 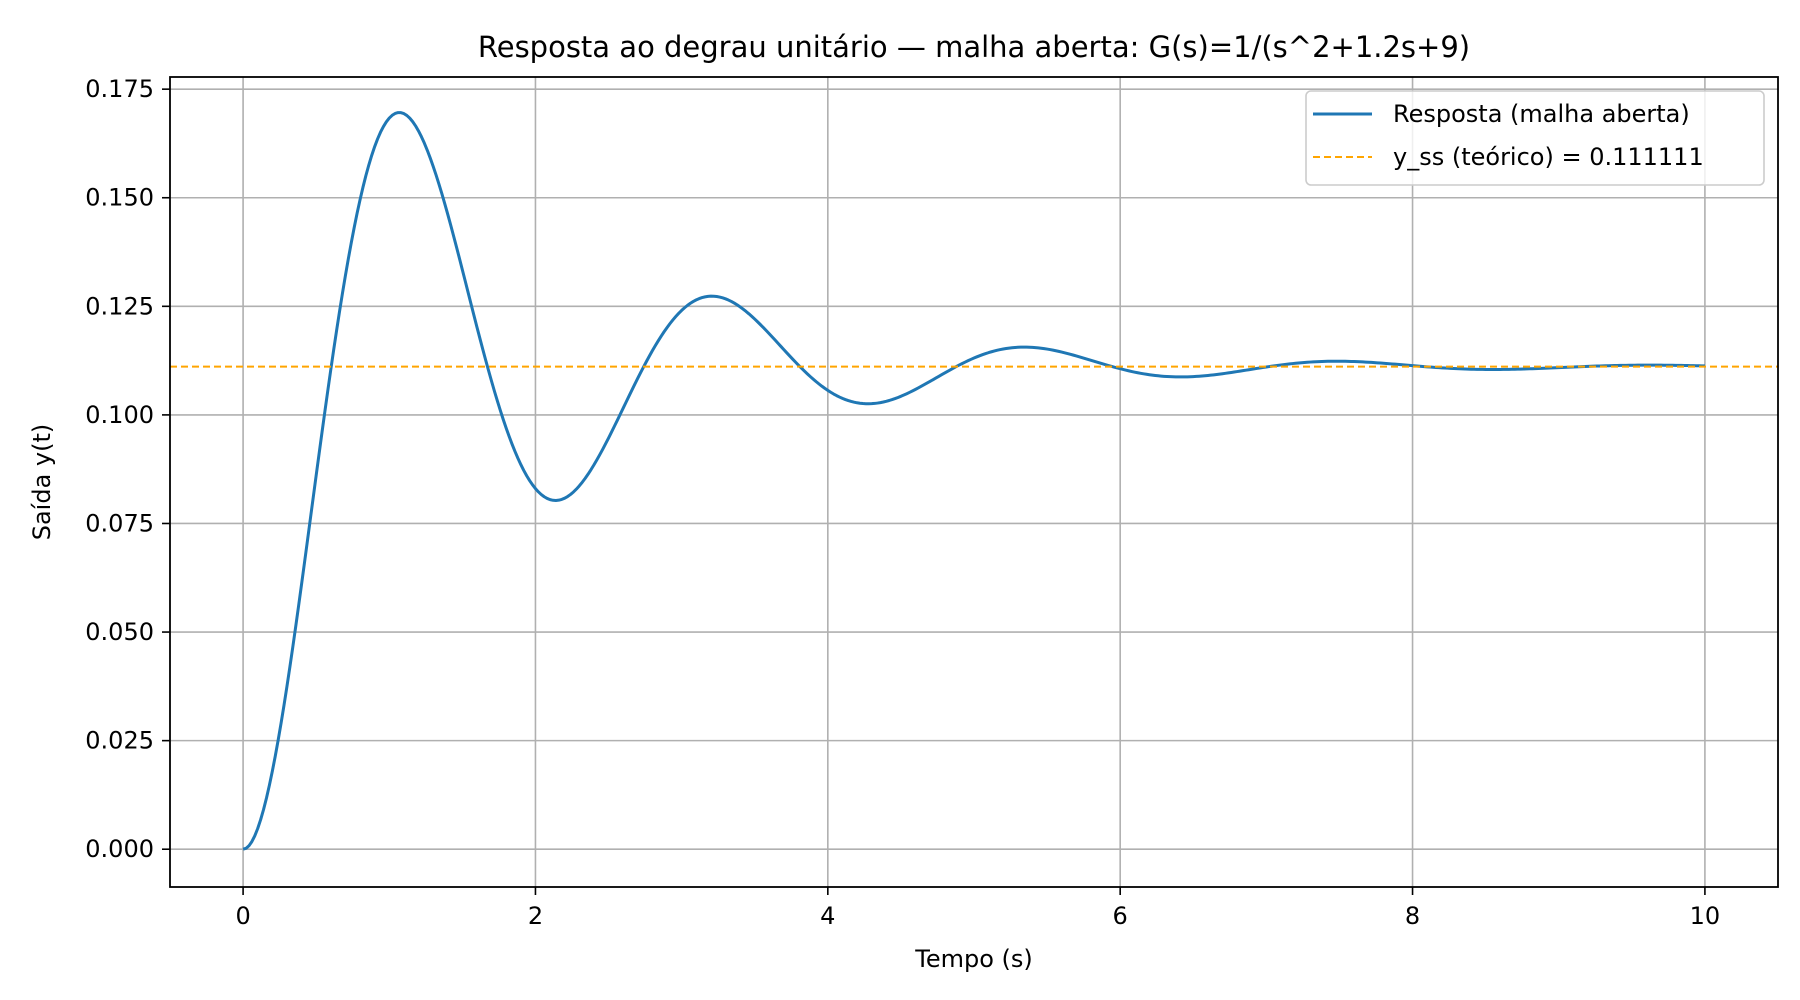 What do you see at coordinates (1412, 916) in the screenshot?
I see `x-tick-label: 8` at bounding box center [1412, 916].